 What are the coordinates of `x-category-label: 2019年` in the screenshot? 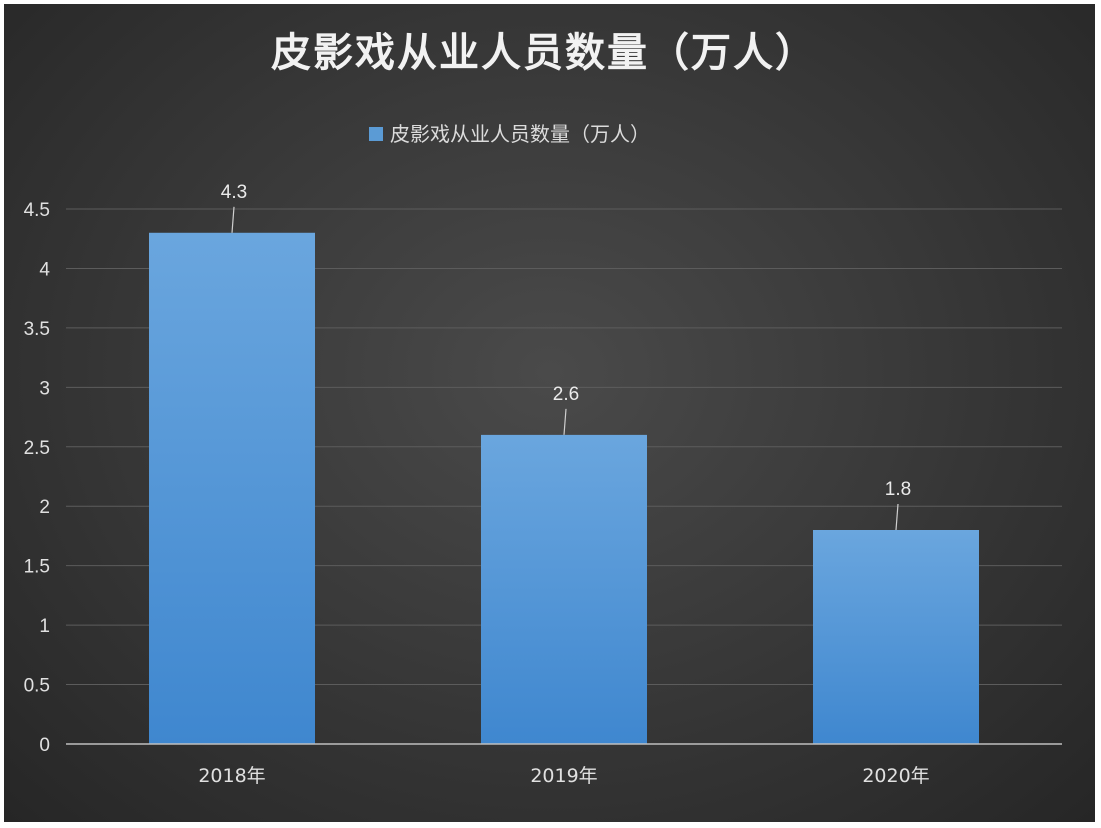 It's located at (563, 776).